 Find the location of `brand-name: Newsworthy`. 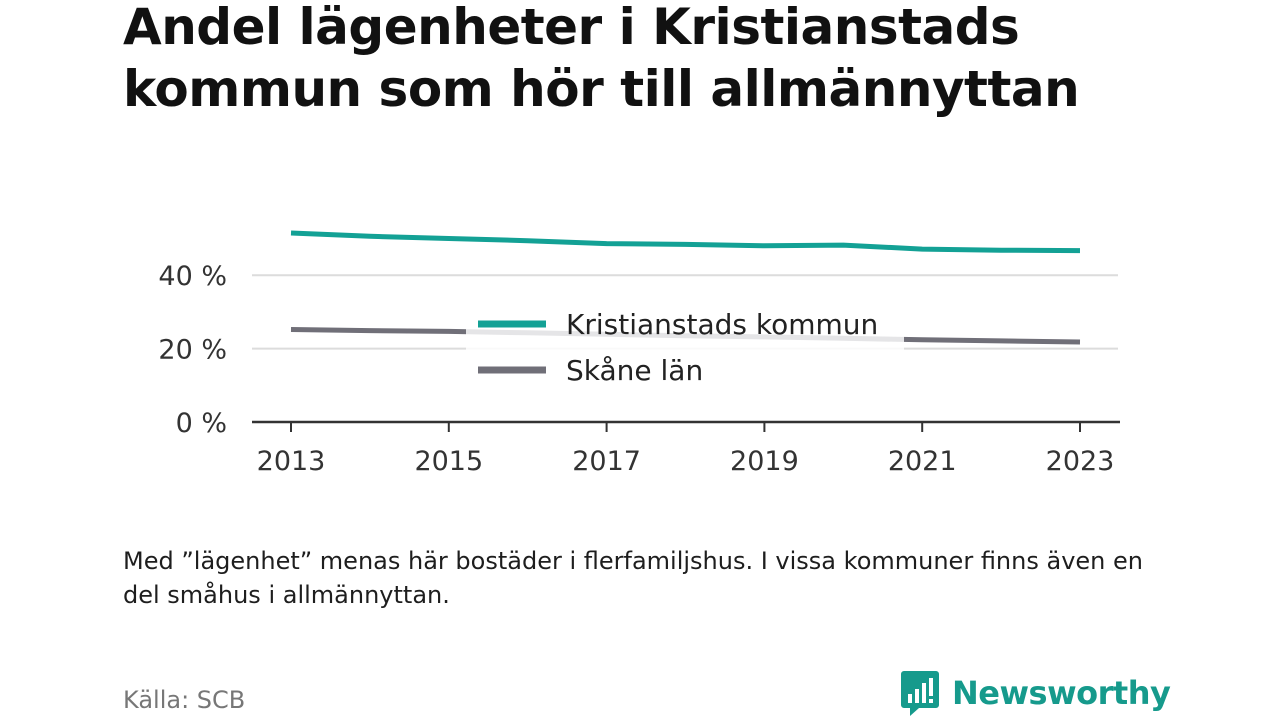

brand-name: Newsworthy is located at coordinates (1061, 693).